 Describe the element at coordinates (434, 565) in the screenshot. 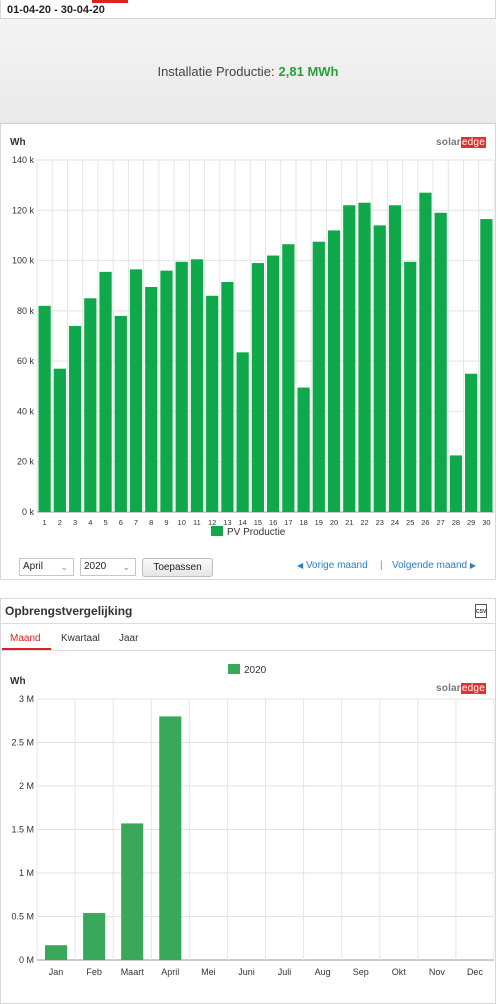

I see `next-month-link: Volgende maand ▶` at that location.